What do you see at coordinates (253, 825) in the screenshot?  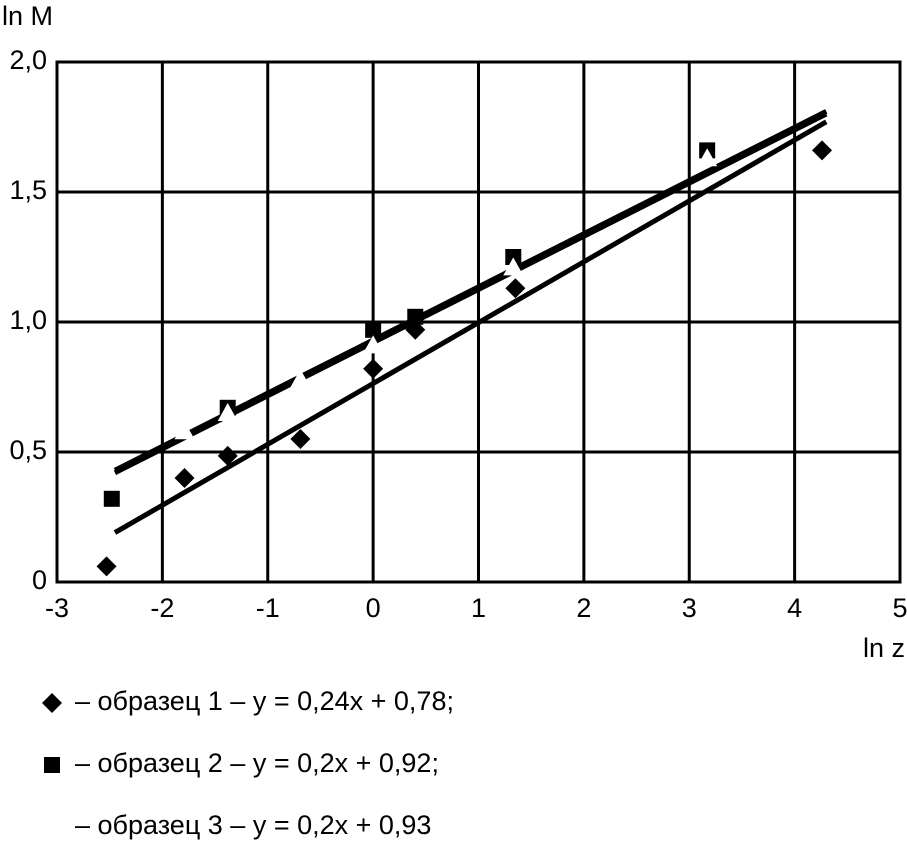 I see `legend-label: – образец 3 – y = 0,2x + 0,93` at bounding box center [253, 825].